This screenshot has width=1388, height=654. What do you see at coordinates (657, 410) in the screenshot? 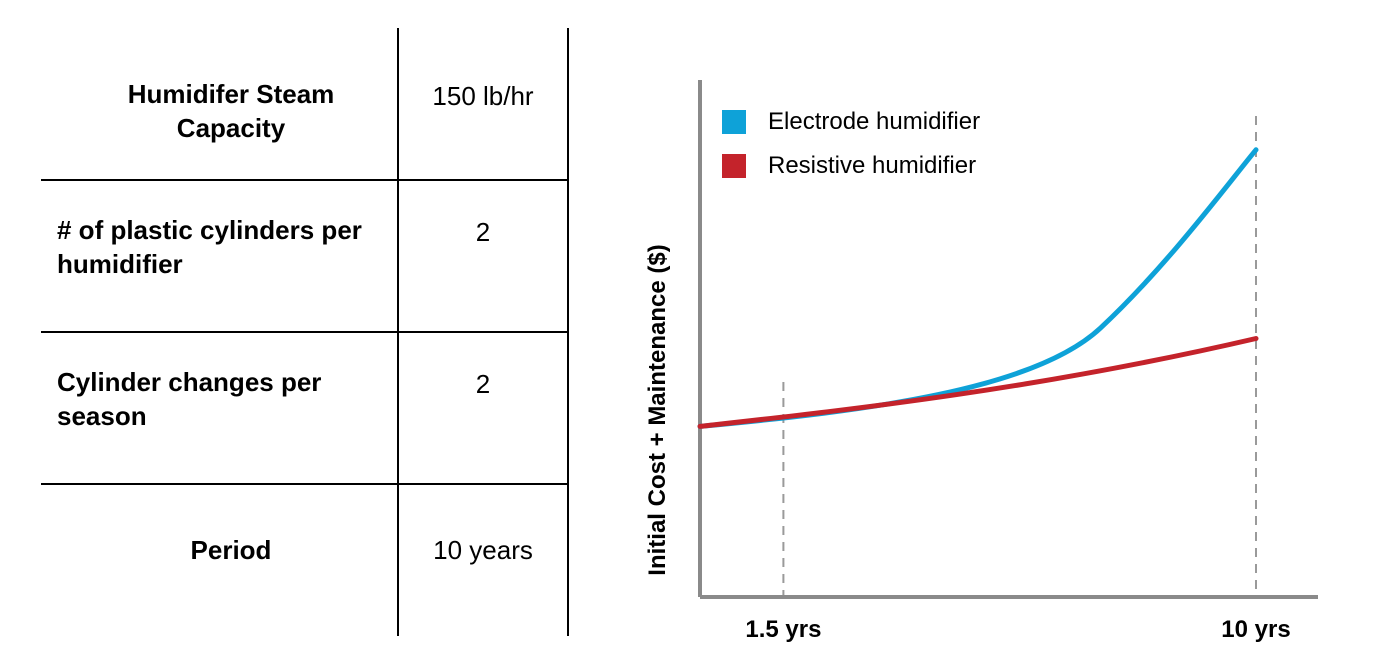
I see `y-axis-title: Initial Cost + Maintenance ($)` at bounding box center [657, 410].